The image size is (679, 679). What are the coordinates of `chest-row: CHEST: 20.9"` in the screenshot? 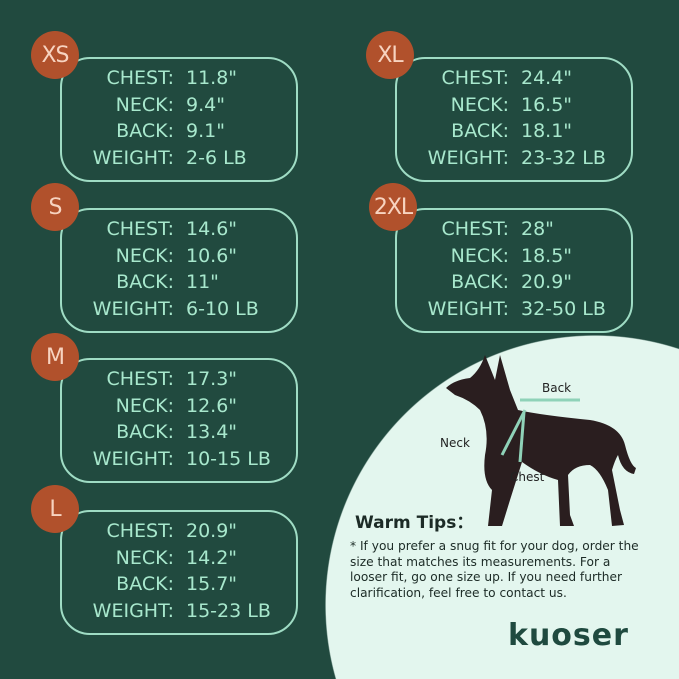 It's located at (179, 533).